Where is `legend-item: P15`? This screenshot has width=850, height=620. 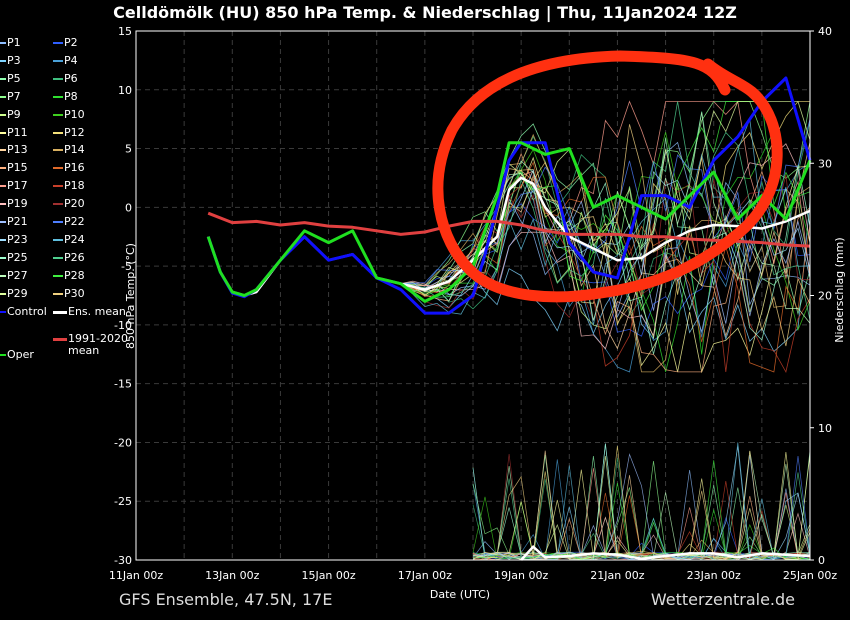 legend-item: P15 is located at coordinates (14, 168).